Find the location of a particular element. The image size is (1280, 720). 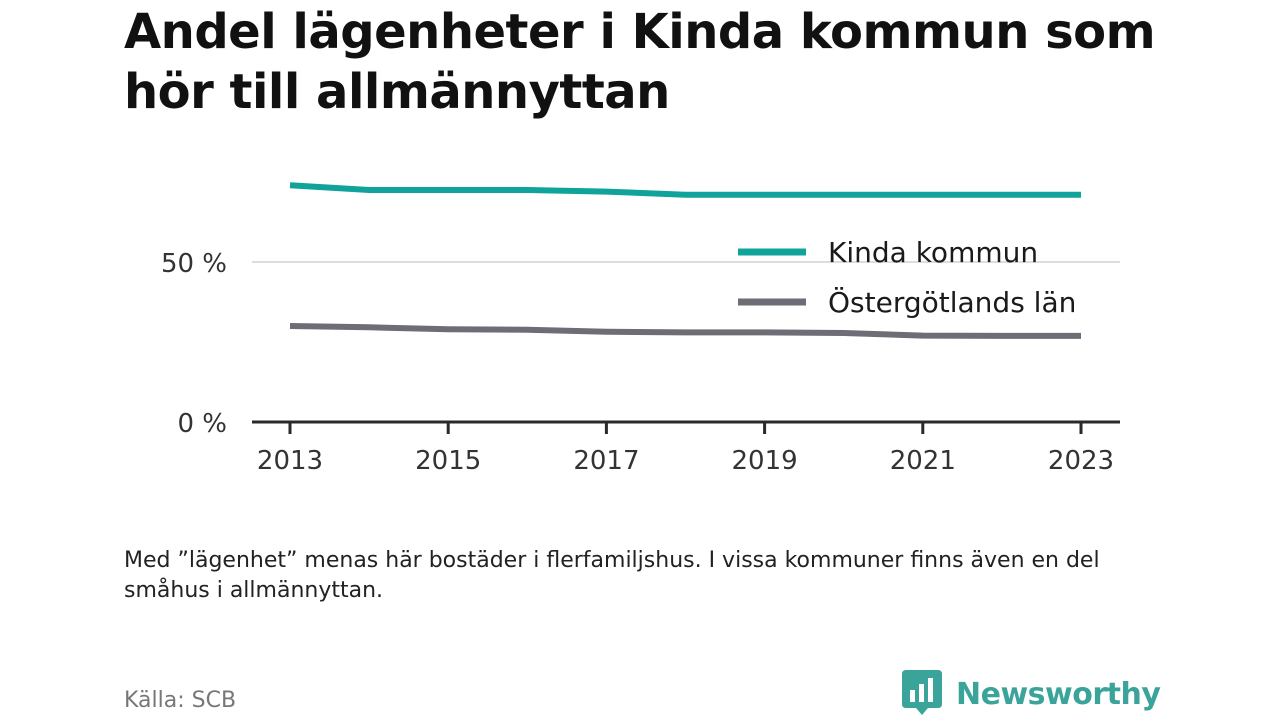

x-axis is located at coordinates (686, 427).